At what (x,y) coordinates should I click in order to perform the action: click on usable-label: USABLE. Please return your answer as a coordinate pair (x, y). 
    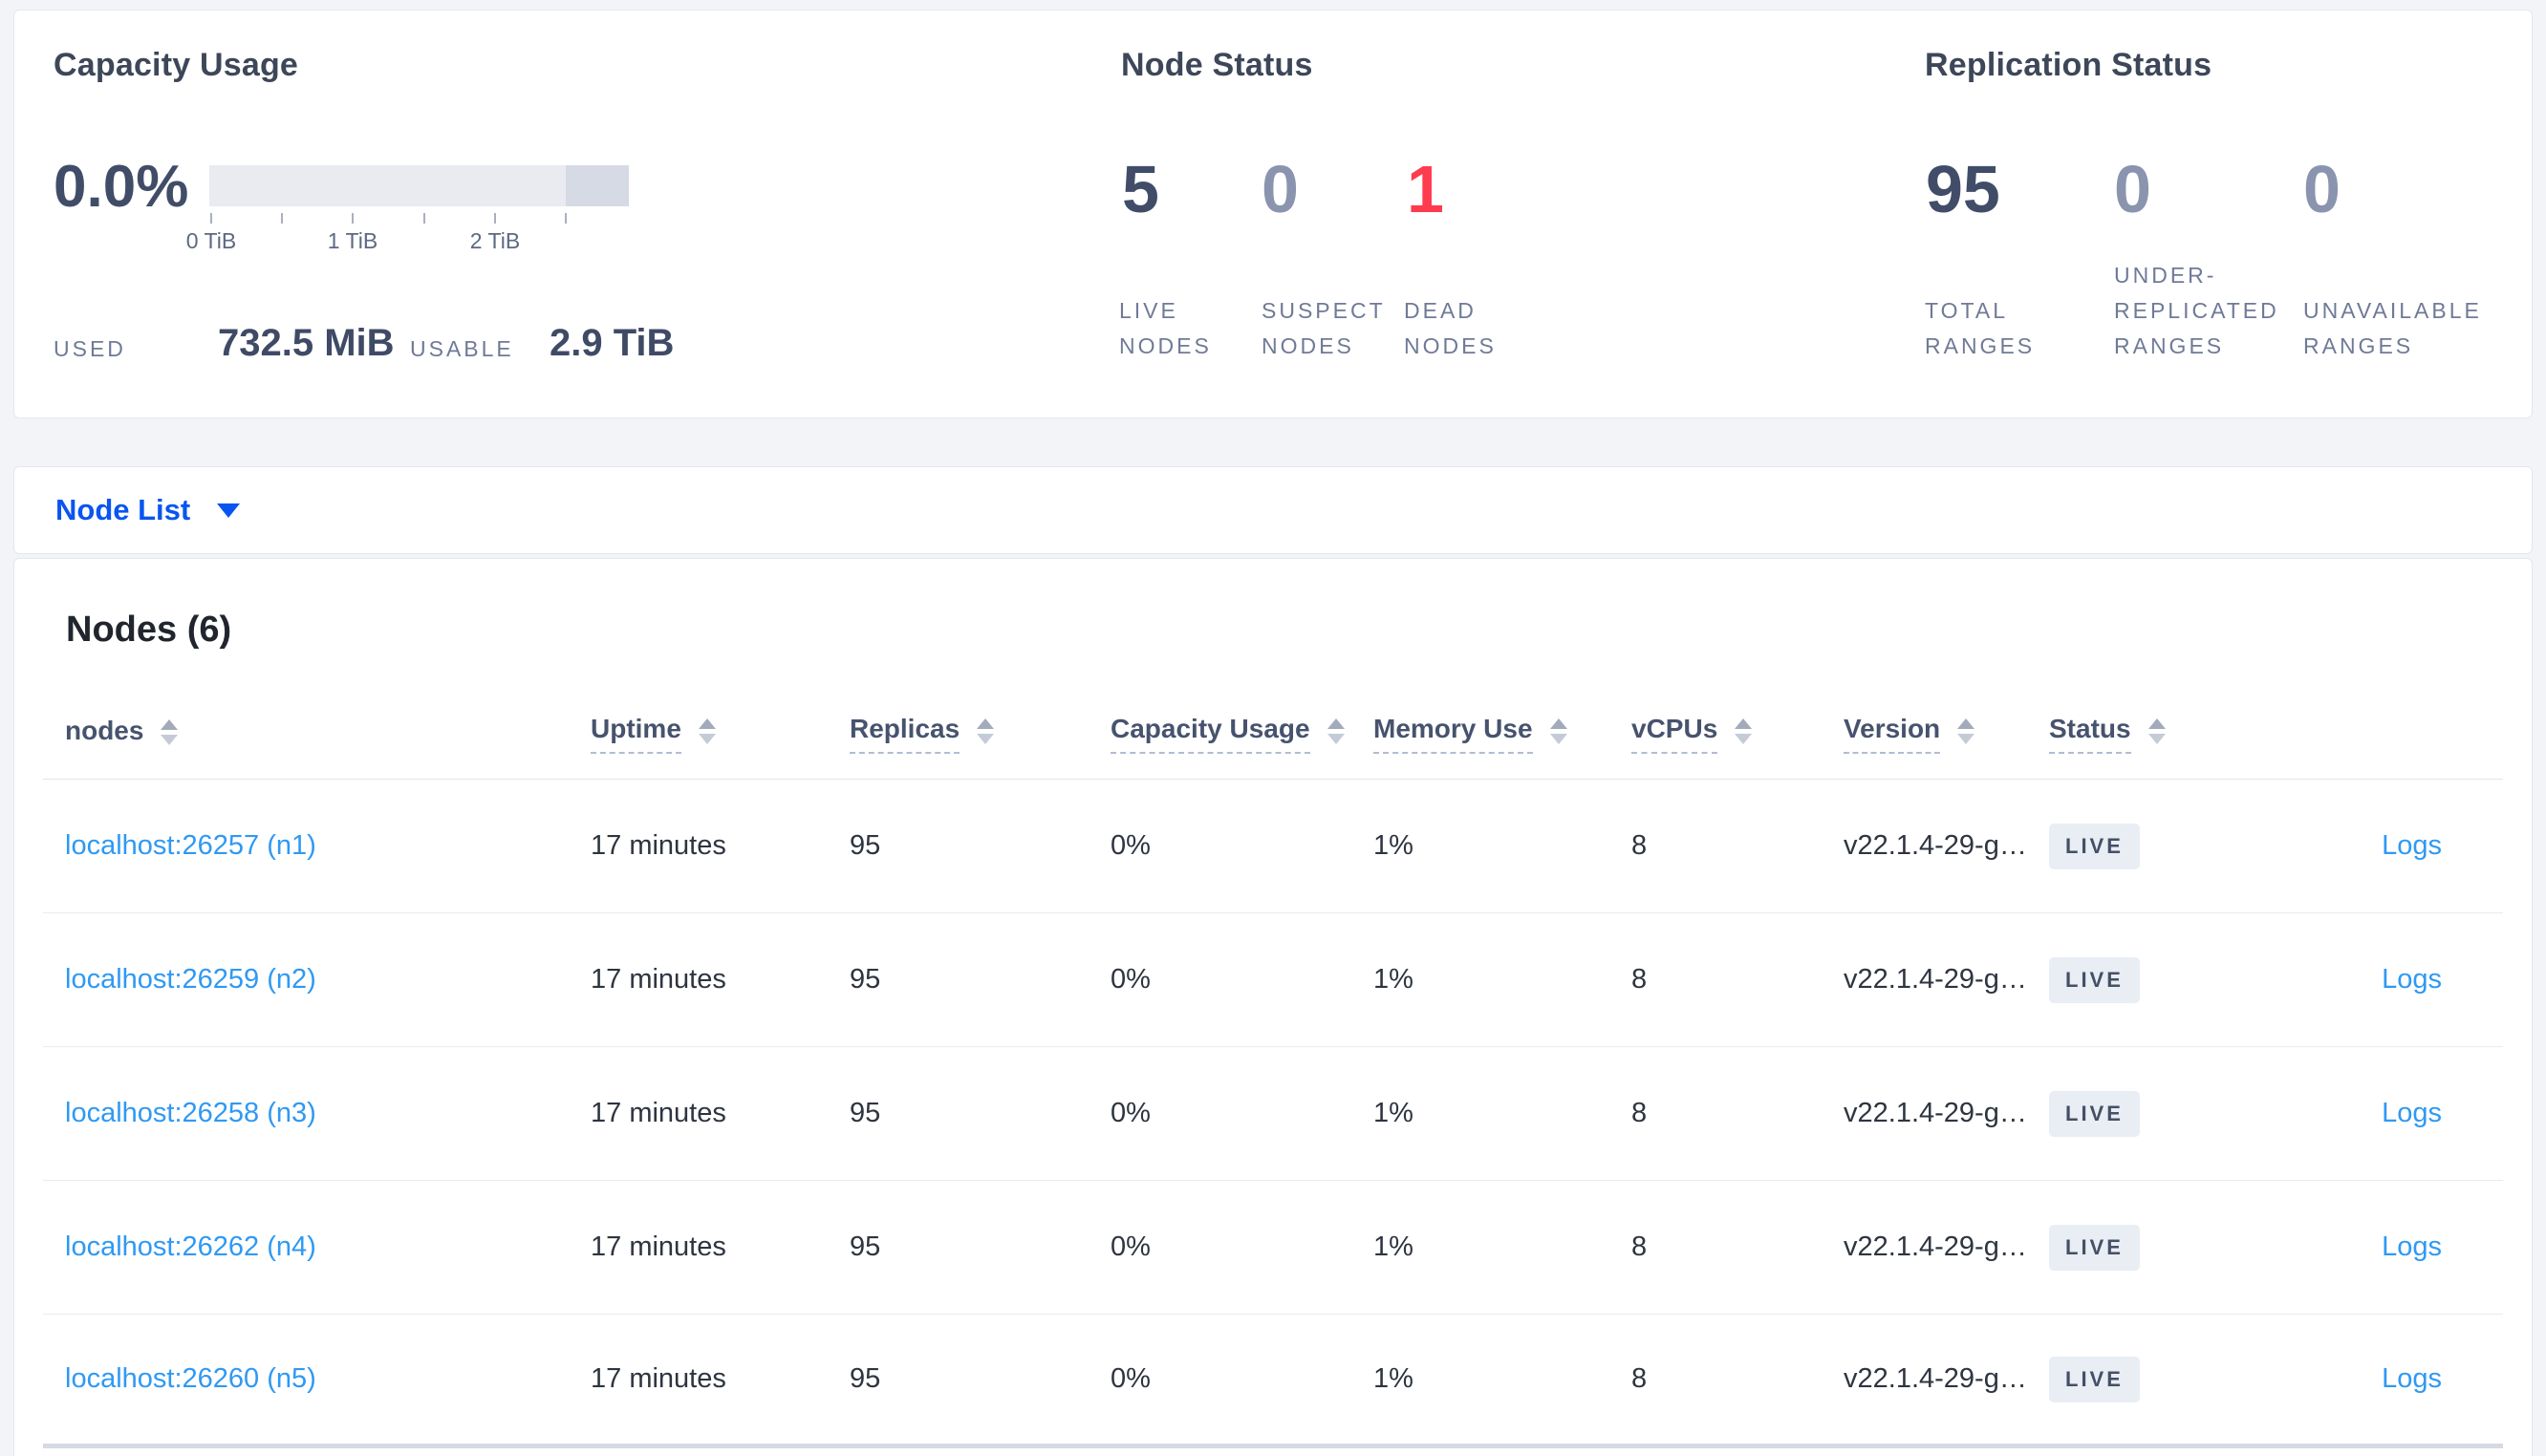
    Looking at the image, I should click on (462, 349).